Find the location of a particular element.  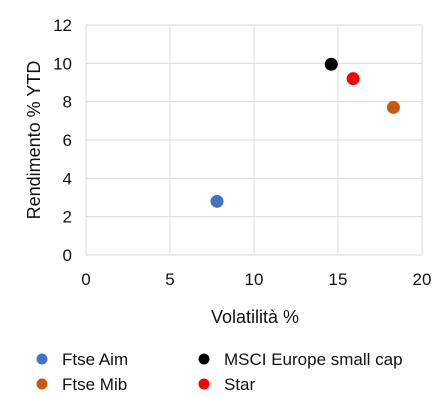

x-tick-label: 20 is located at coordinates (422, 279).